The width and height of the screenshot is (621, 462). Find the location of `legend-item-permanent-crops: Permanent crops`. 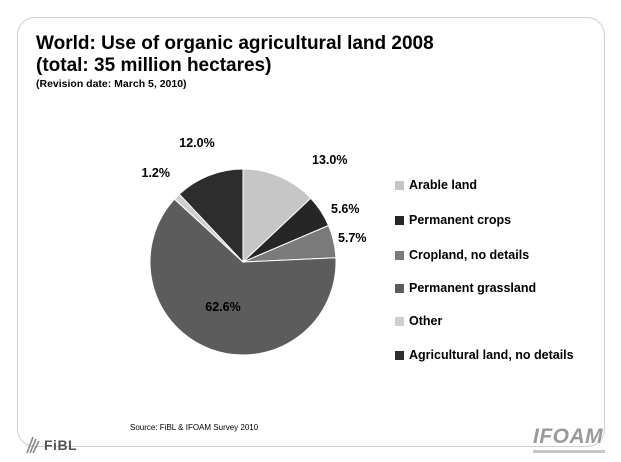

legend-item-permanent-crops: Permanent crops is located at coordinates (487, 220).